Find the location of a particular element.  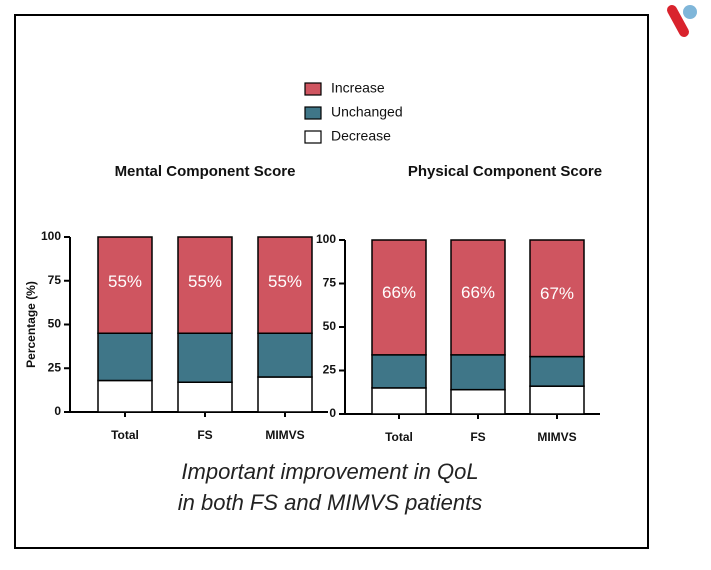

value-label: 67% is located at coordinates (557, 293).